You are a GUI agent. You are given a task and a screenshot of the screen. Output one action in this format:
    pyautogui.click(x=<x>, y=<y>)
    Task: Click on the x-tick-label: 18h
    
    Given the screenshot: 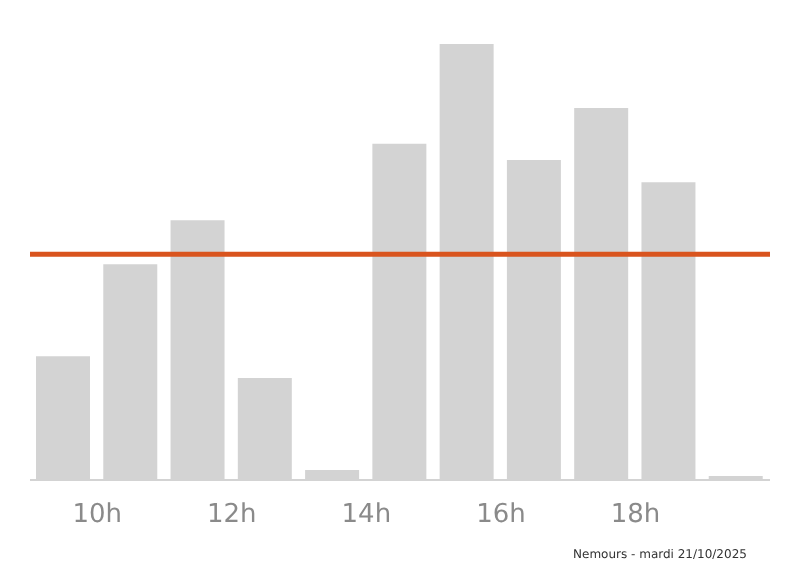 What is the action you would take?
    pyautogui.click(x=635, y=515)
    